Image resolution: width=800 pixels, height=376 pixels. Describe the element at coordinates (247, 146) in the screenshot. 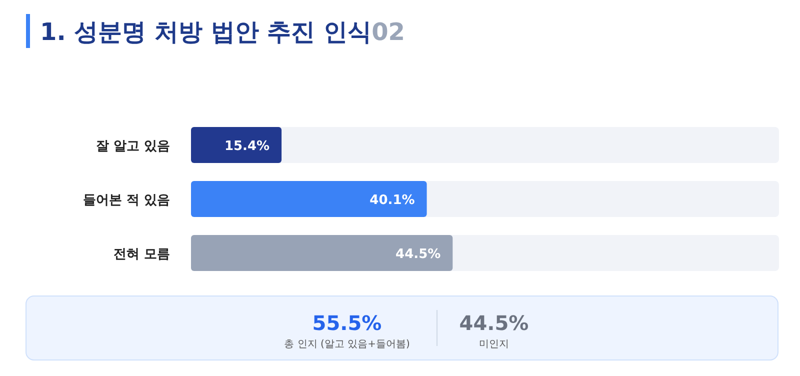

I see `data-label: 15.4%` at that location.